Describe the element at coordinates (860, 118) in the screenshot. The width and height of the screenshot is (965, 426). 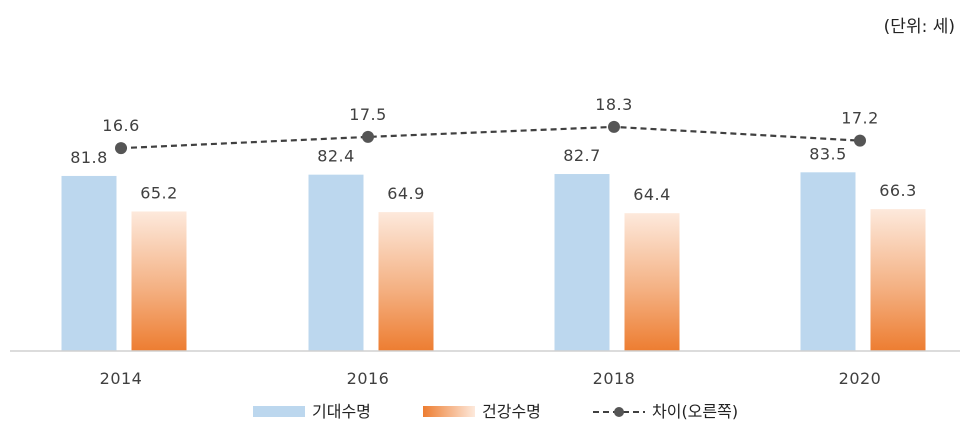
I see `label-difference-2020: 17.2` at that location.